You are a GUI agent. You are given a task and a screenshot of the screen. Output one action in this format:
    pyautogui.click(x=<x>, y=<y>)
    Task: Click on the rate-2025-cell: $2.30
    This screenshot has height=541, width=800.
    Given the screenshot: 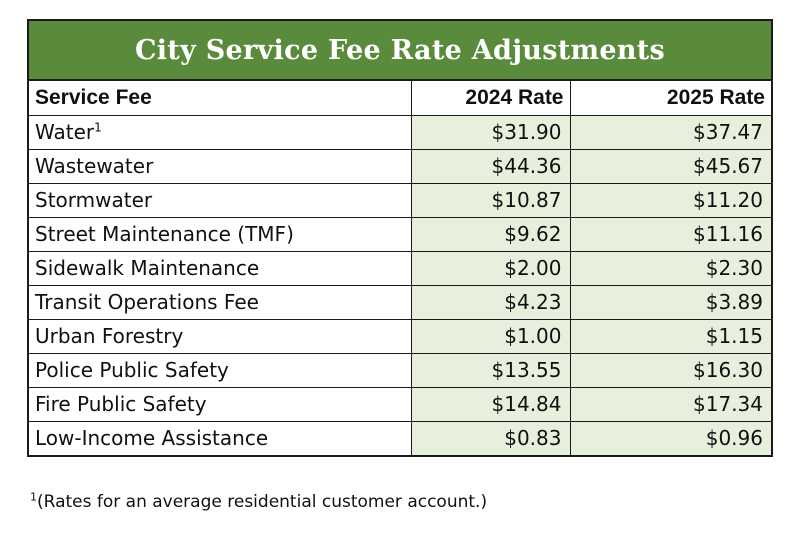 What is the action you would take?
    pyautogui.click(x=670, y=268)
    